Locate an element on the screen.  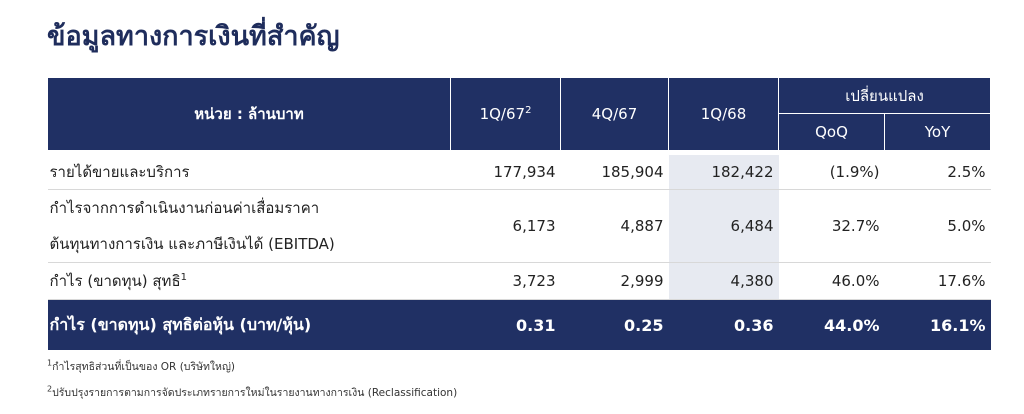
cell: 182,422 is located at coordinates (723, 172).